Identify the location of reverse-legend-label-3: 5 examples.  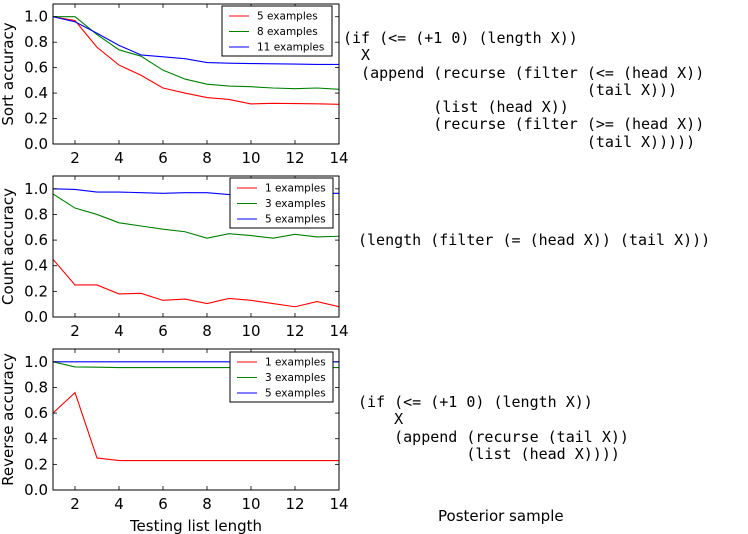
(295, 394).